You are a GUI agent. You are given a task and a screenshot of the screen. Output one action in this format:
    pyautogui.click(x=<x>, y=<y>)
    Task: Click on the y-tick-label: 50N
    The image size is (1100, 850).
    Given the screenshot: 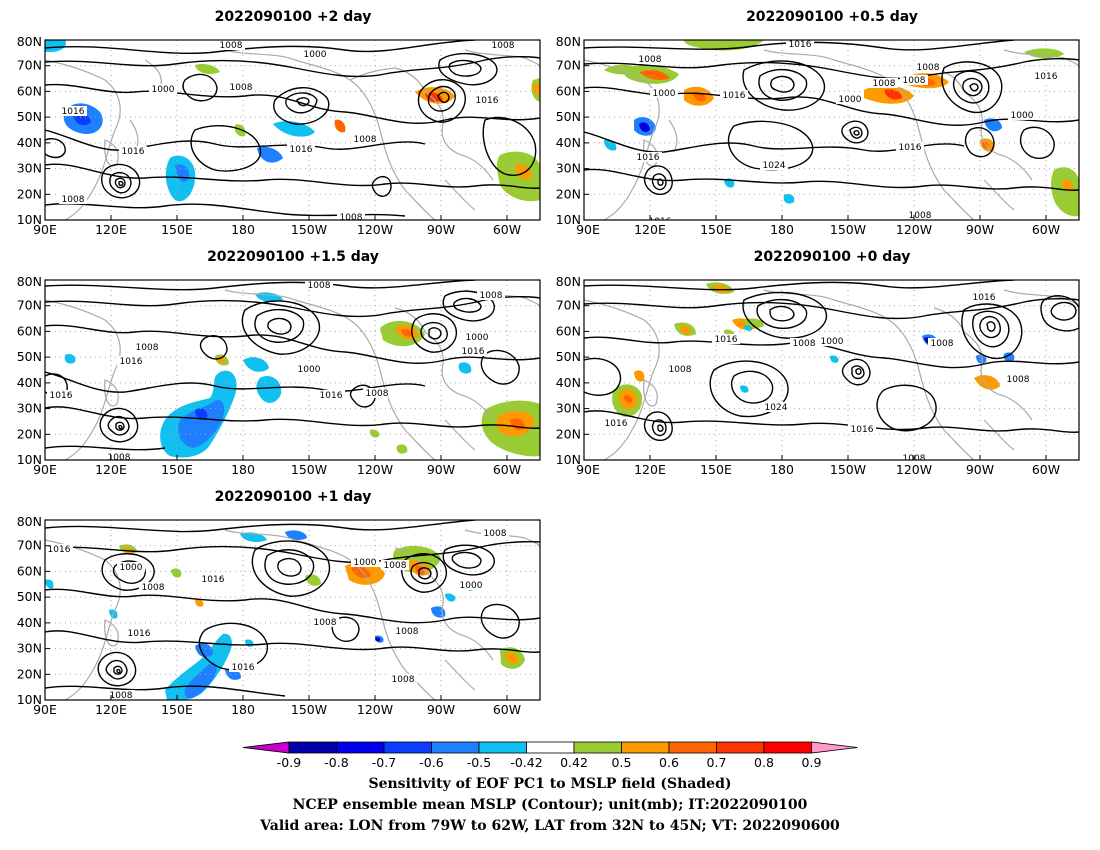 What is the action you would take?
    pyautogui.click(x=29, y=356)
    